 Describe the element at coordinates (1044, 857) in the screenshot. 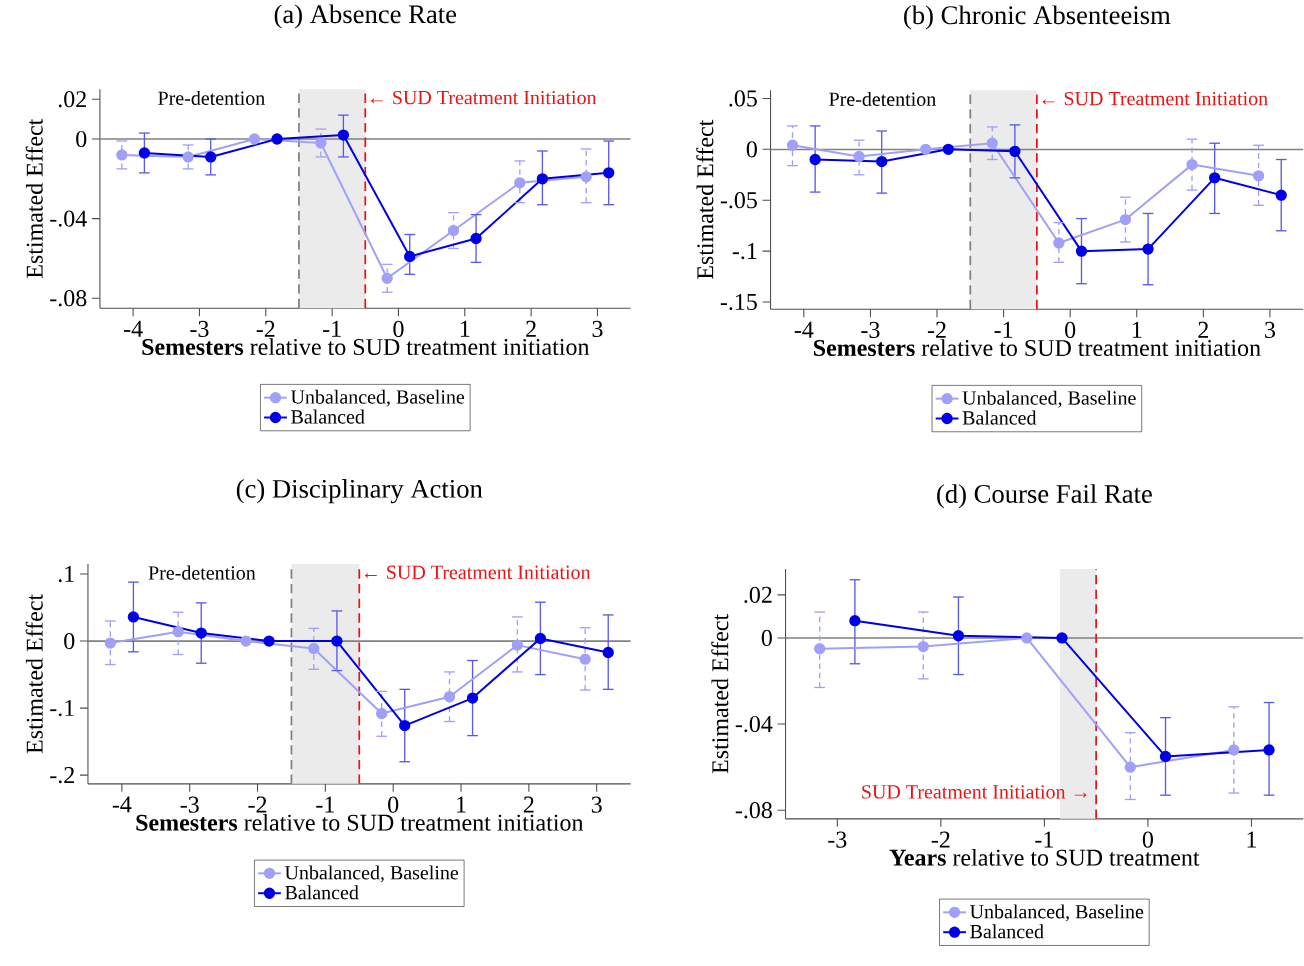

I see `x-axis-title: Years relative to SUD treatment` at that location.